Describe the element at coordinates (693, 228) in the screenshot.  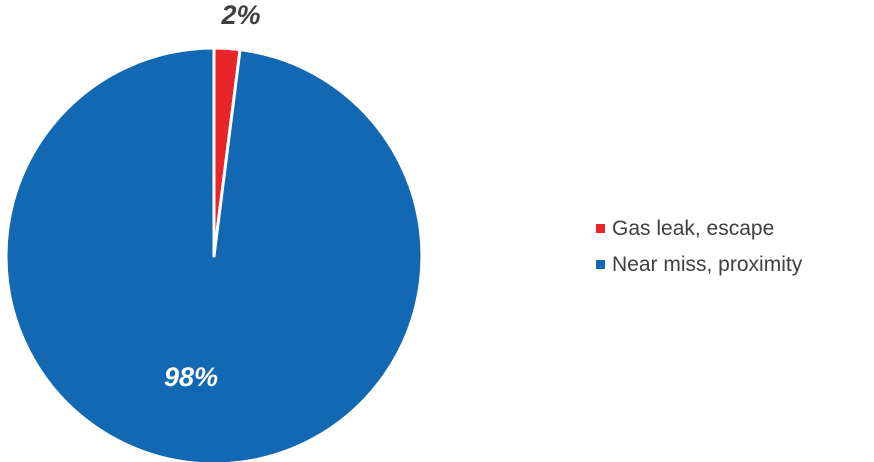
I see `legend-label-gas-leak: Gas leak, escape` at that location.